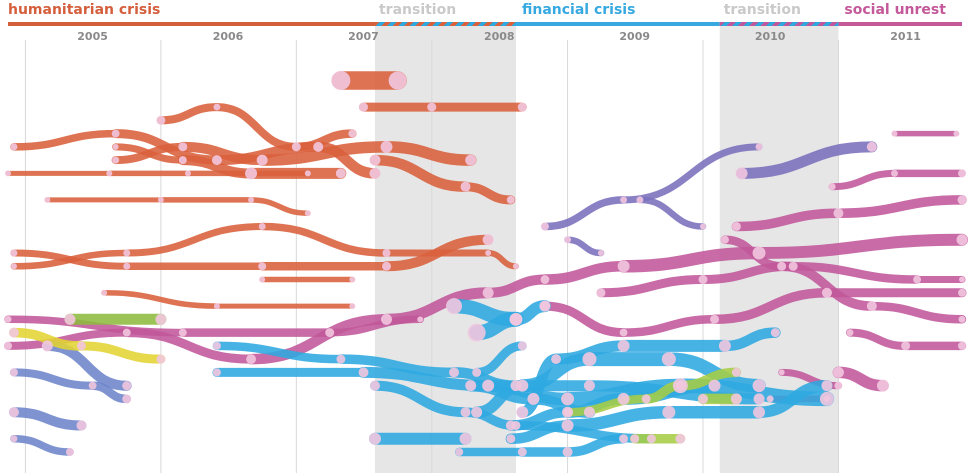 Image resolution: width=968 pixels, height=473 pixels. I want to click on year-label: 2011, so click(905, 36).